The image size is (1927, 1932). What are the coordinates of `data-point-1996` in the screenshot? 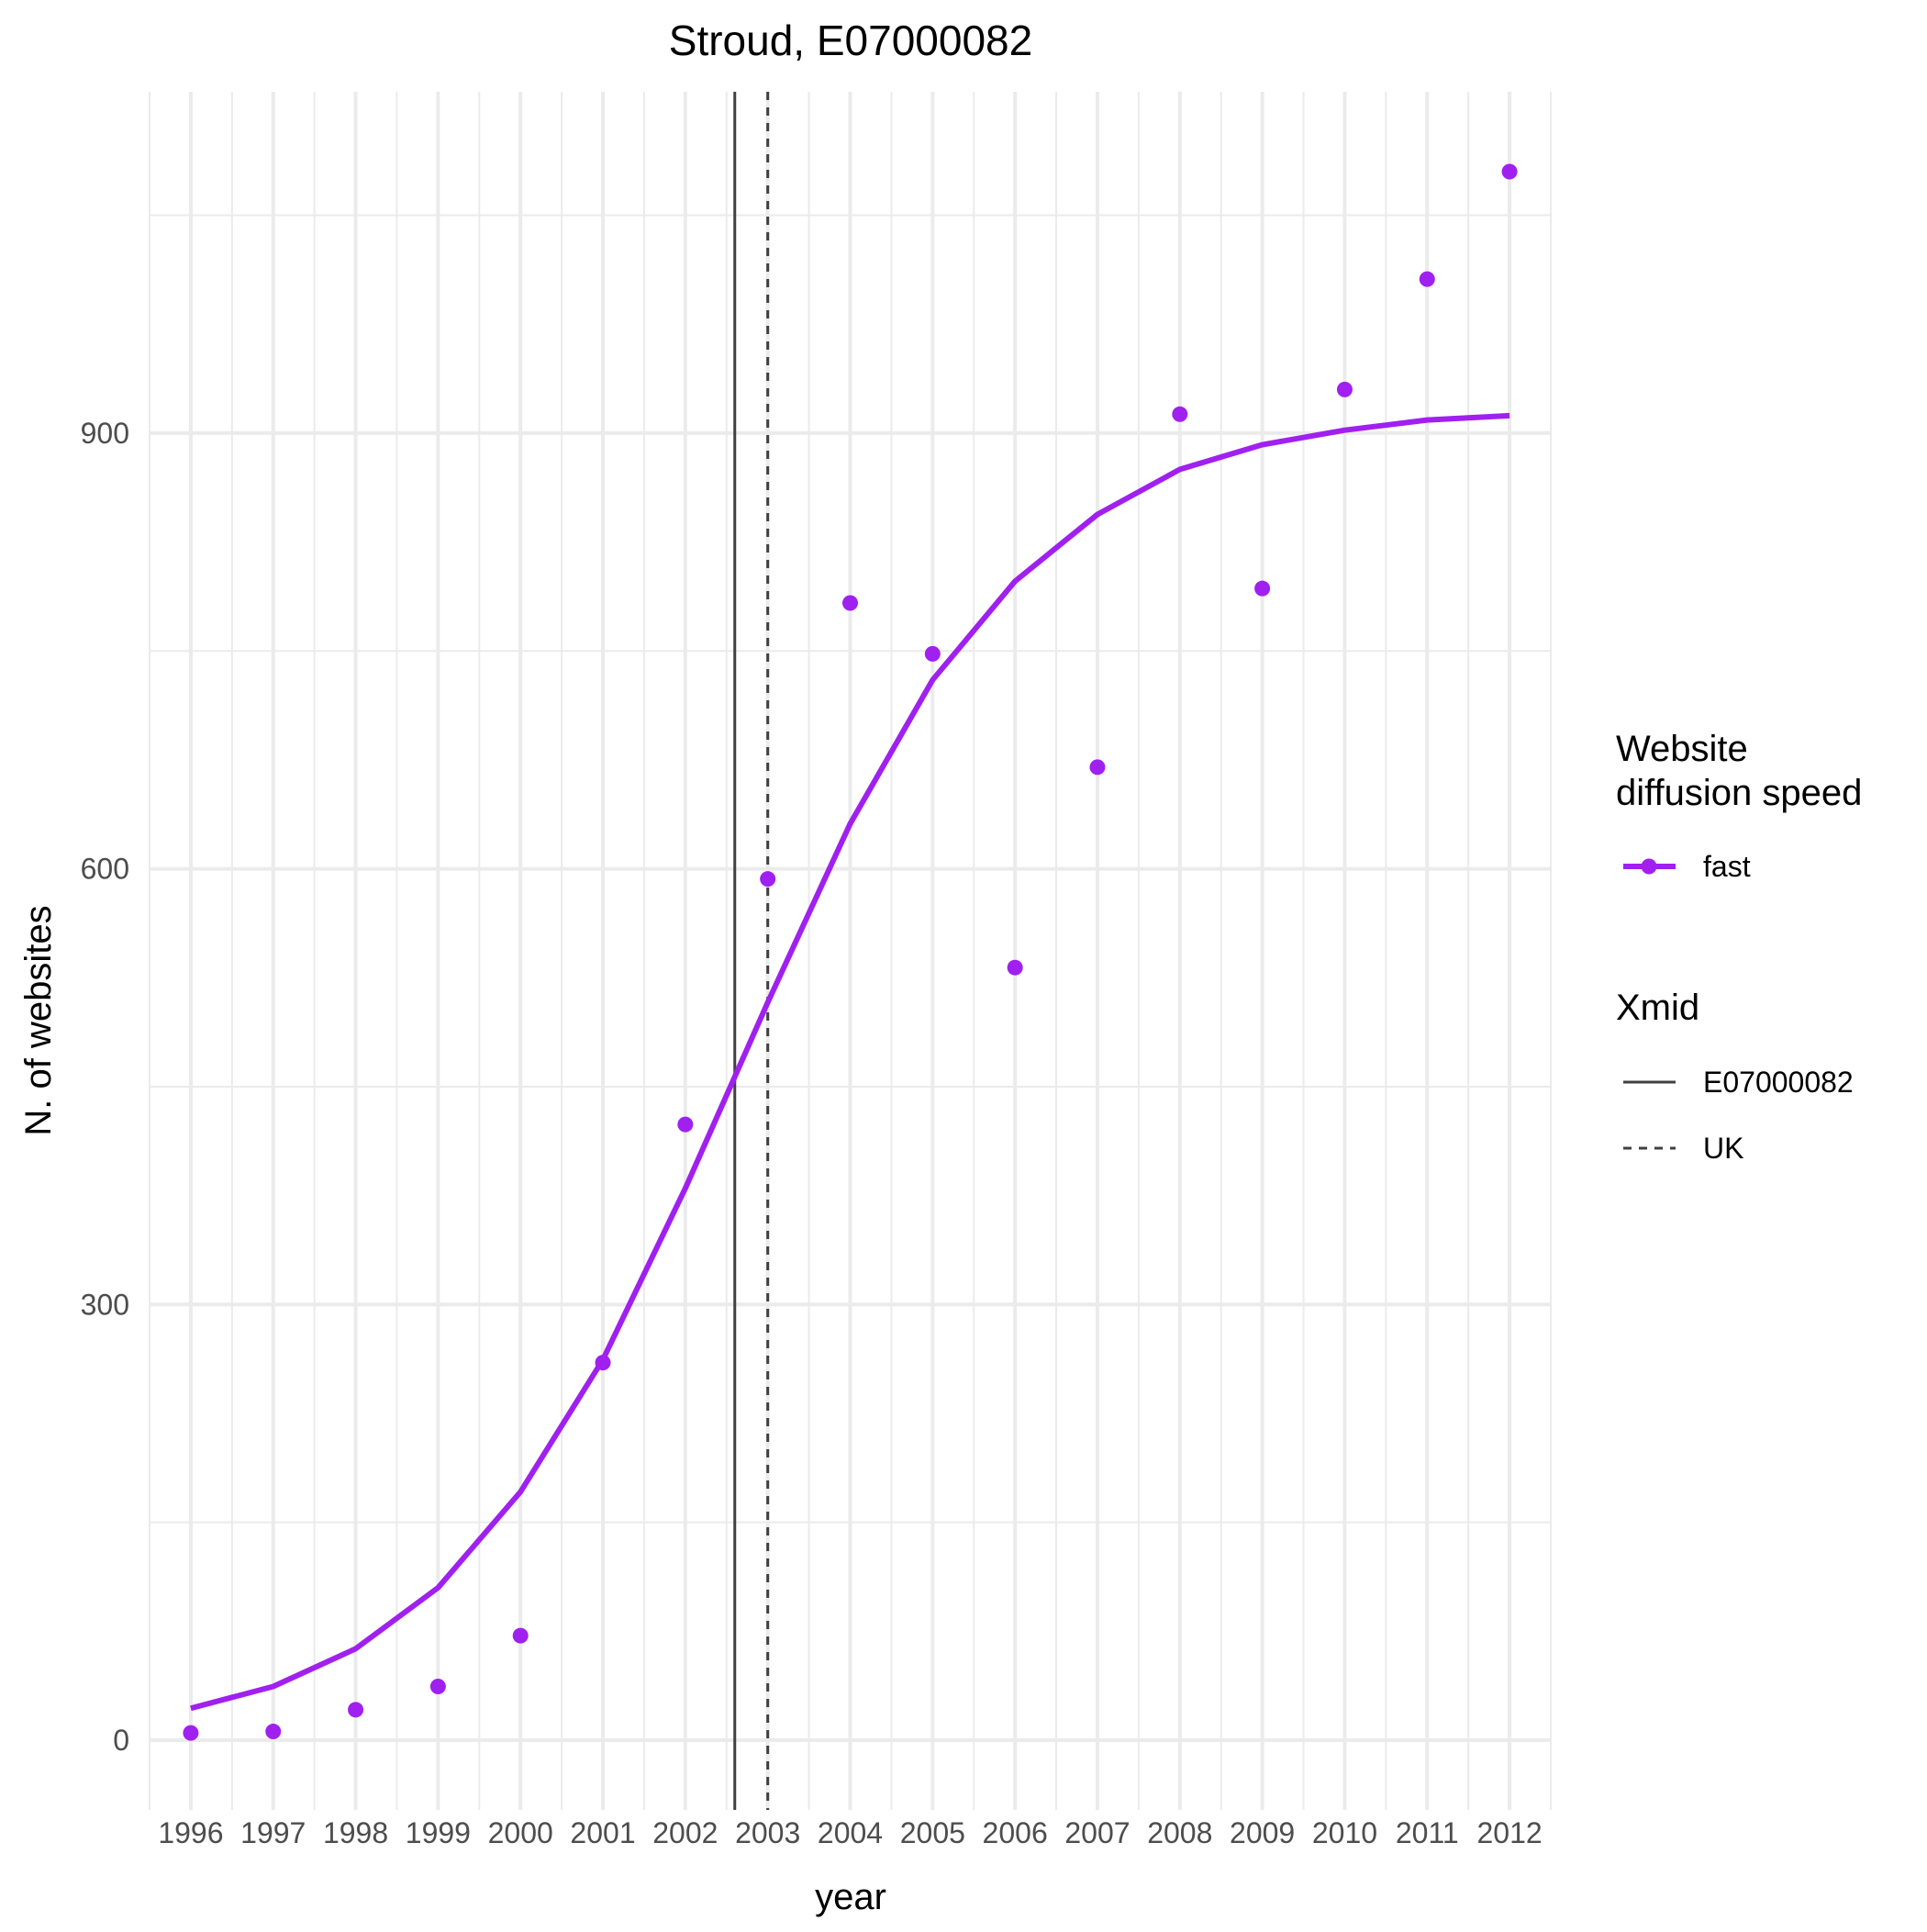 It's located at (191, 1733).